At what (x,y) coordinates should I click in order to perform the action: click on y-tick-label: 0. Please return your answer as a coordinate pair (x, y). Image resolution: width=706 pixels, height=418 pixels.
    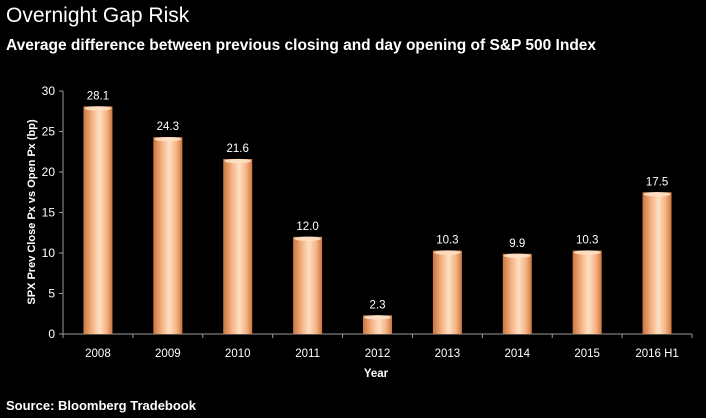
    Looking at the image, I should click on (51, 334).